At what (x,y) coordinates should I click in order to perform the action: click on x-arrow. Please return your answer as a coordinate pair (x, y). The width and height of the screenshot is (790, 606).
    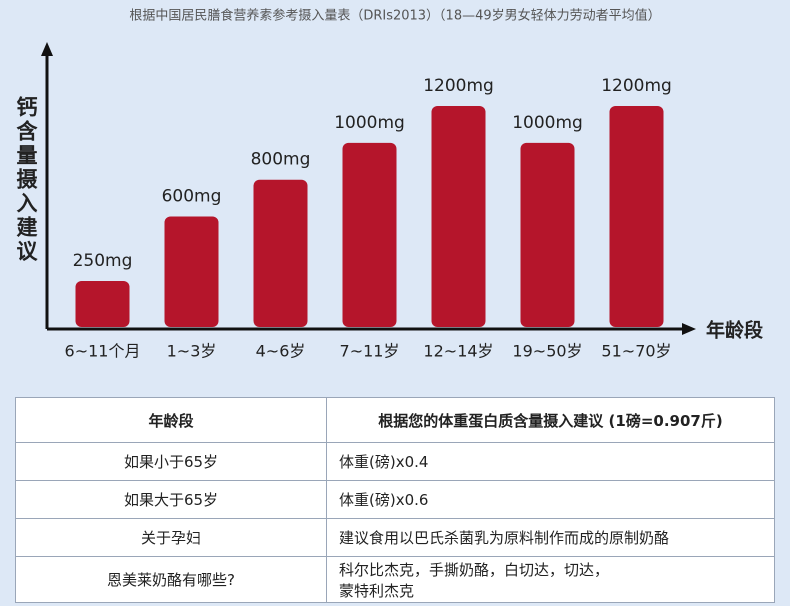
    Looking at the image, I should click on (689, 329).